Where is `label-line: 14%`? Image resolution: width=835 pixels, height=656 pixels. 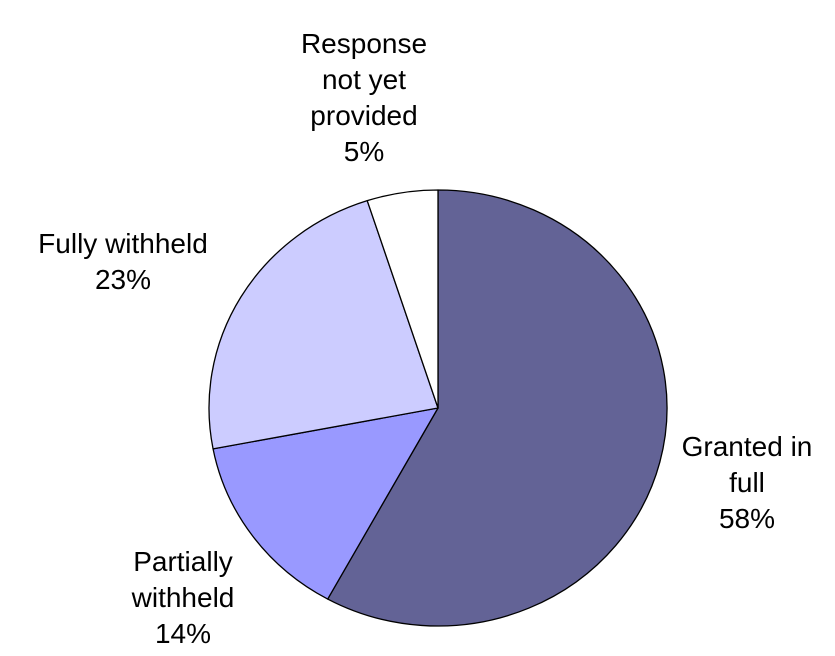
label-line: 14% is located at coordinates (183, 633).